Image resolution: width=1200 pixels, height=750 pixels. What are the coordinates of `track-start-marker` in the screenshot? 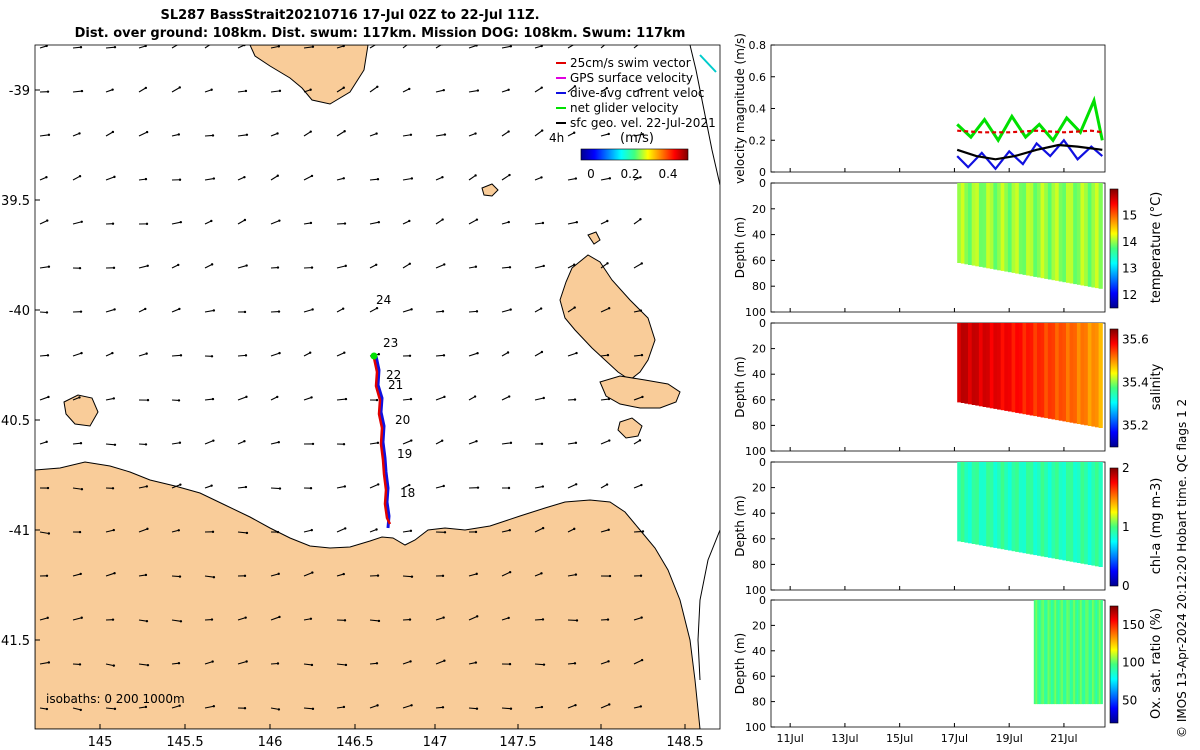 It's located at (374, 356).